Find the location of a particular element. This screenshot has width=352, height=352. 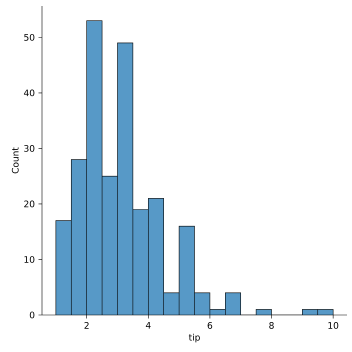

x-axis-title: tip is located at coordinates (194, 338).